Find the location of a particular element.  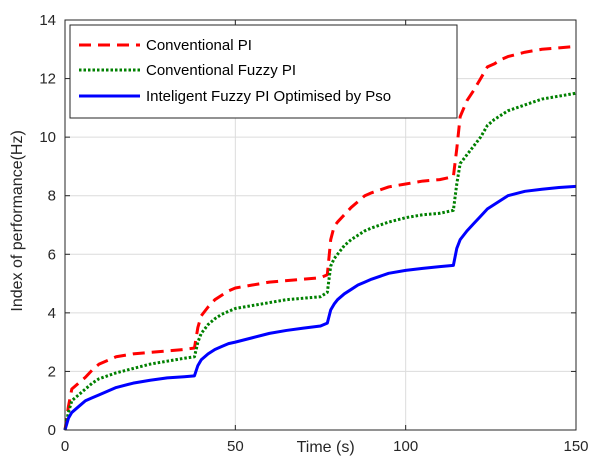

y-tick-labels: 0 2 4 6 8 10 12 14 is located at coordinates (47, 225).